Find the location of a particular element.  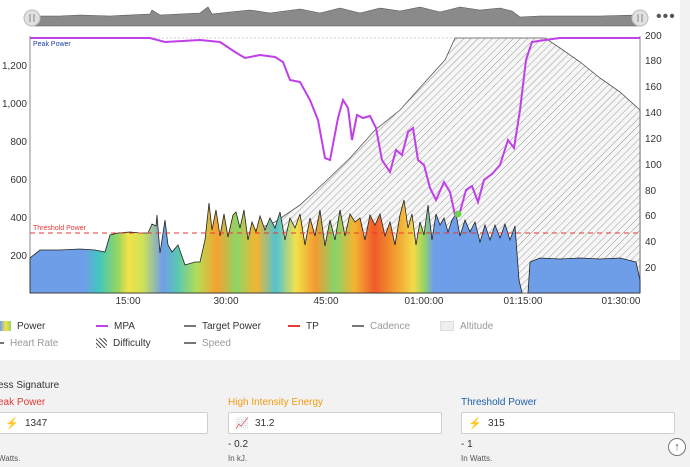

section-title: ess Signature is located at coordinates (30, 385).